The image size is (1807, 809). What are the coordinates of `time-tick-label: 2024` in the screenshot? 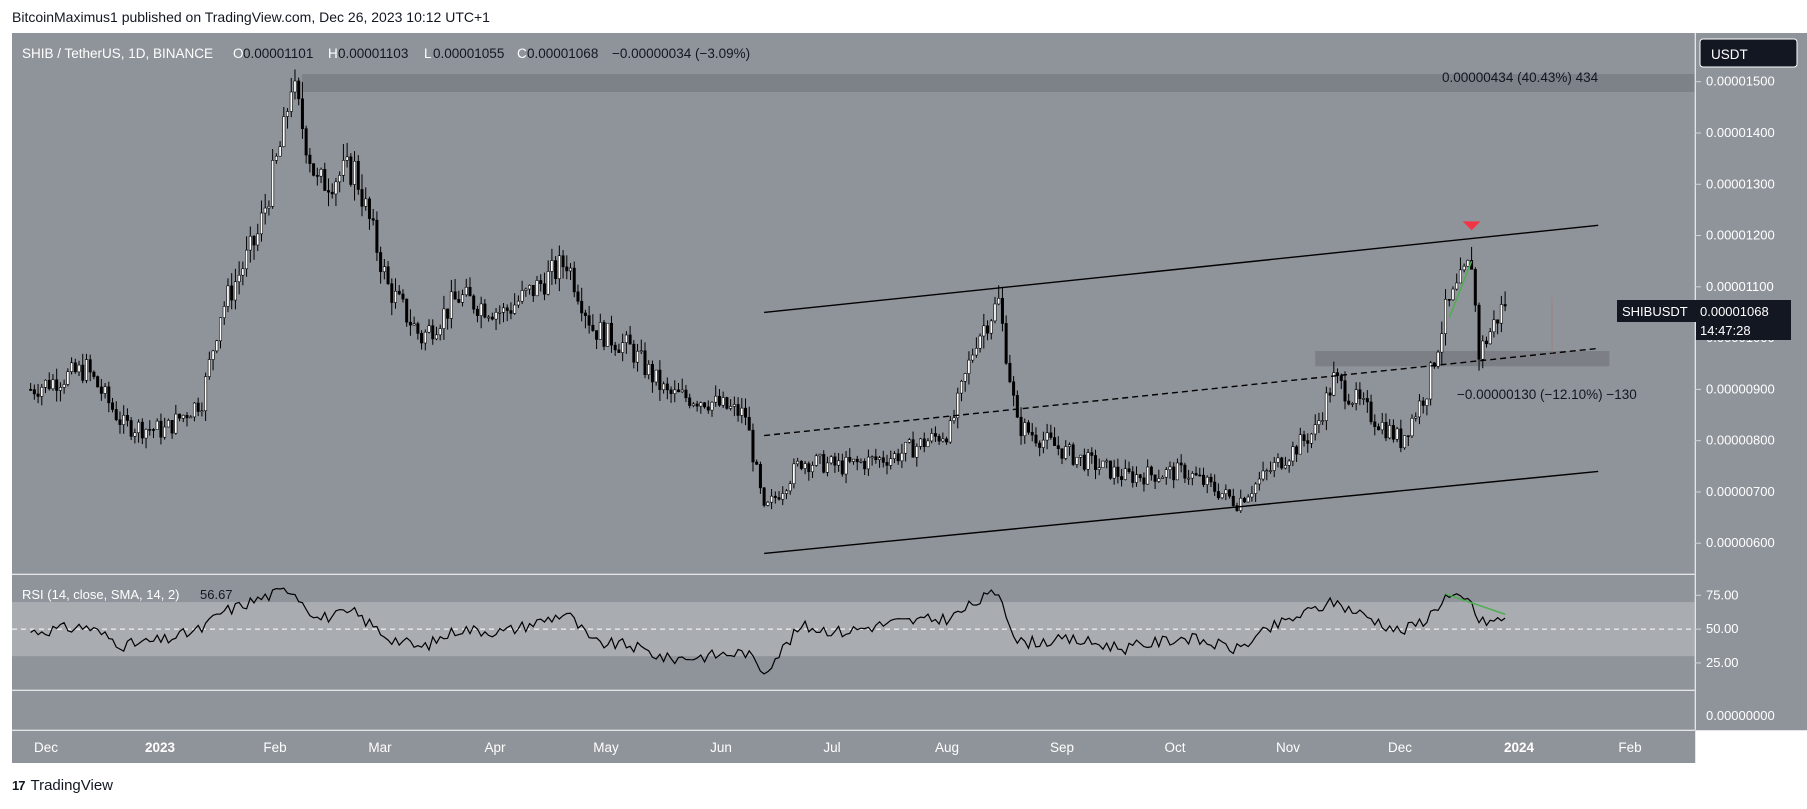 It's located at (1519, 747).